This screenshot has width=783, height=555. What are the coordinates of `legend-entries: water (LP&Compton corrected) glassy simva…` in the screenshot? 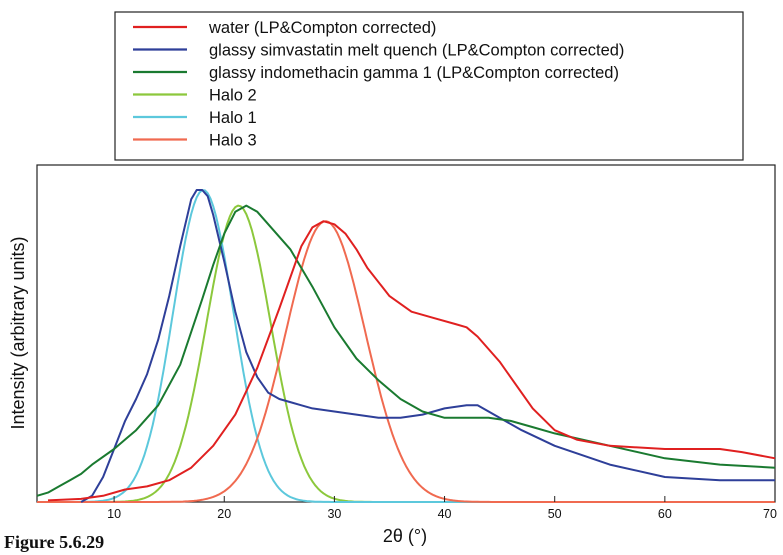 It's located at (378, 84).